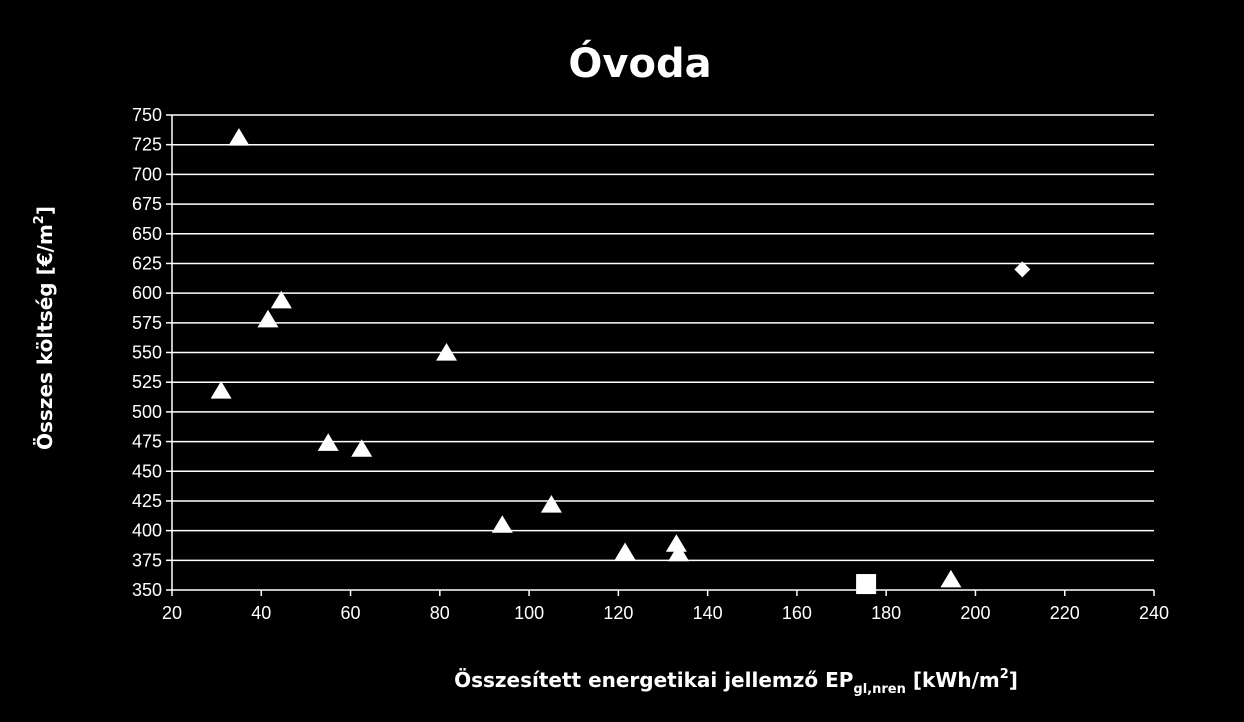 The width and height of the screenshot is (1244, 722). What do you see at coordinates (45, 337) in the screenshot?
I see `y-axis-label-main: Összes költség [€/m` at bounding box center [45, 337].